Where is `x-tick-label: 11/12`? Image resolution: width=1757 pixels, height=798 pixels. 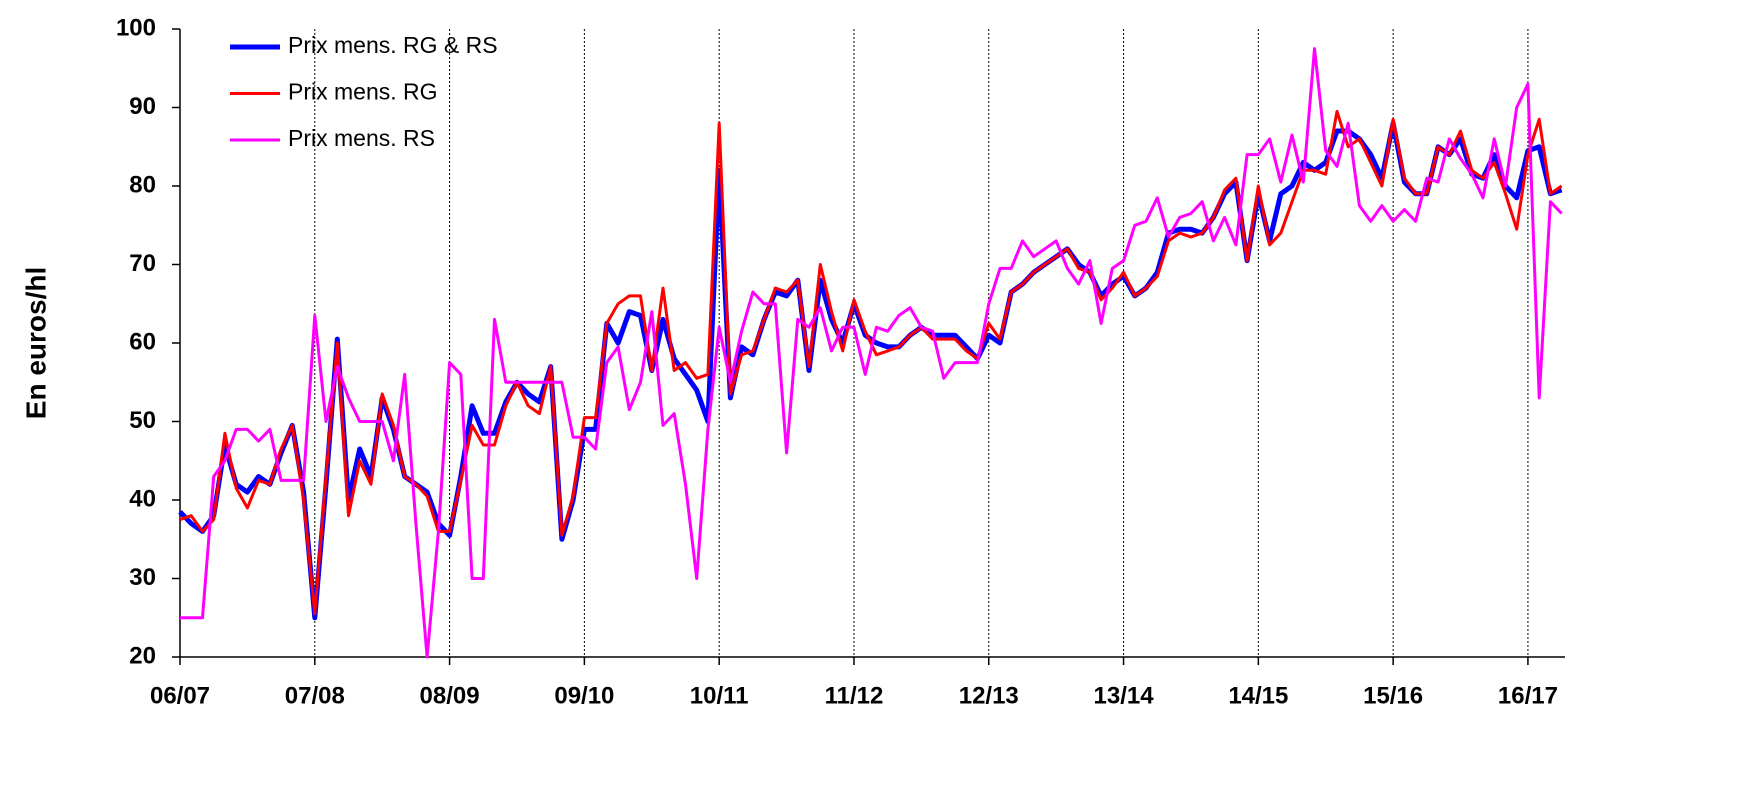
x-tick-label: 11/12 is located at coordinates (854, 695).